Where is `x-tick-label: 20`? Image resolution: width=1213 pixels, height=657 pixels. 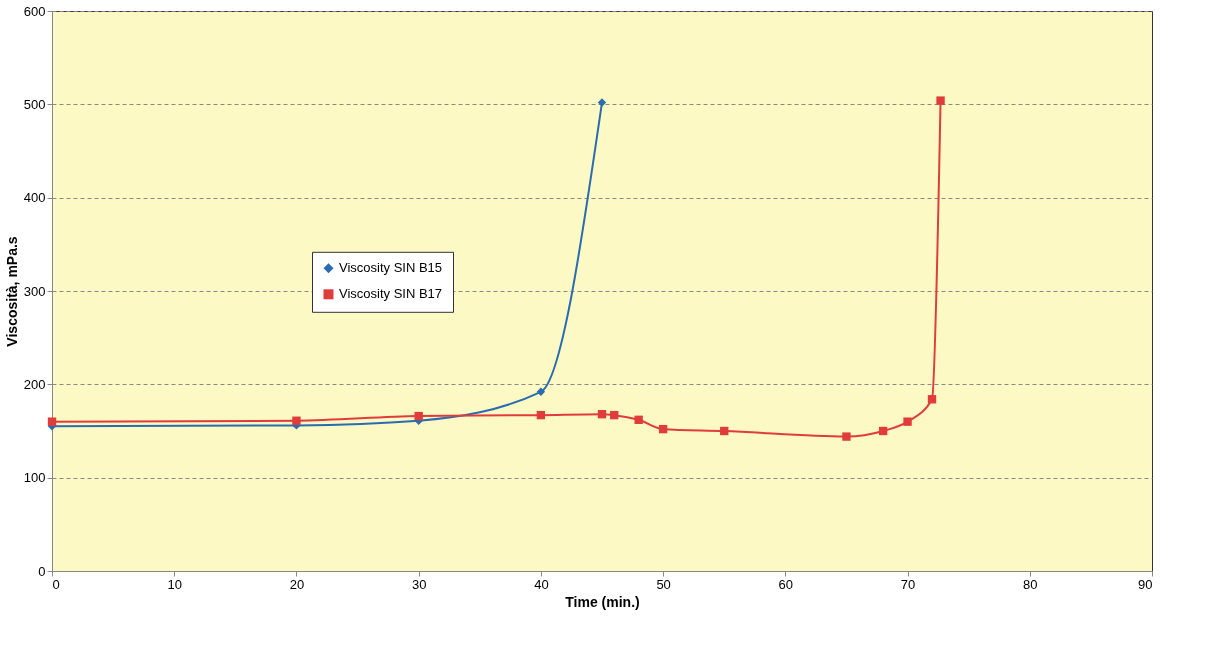 x-tick-label: 20 is located at coordinates (297, 584).